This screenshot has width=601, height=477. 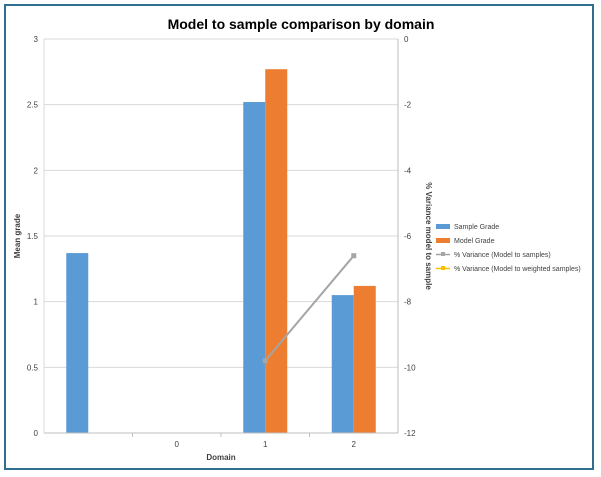 I want to click on lines, so click(x=309, y=308).